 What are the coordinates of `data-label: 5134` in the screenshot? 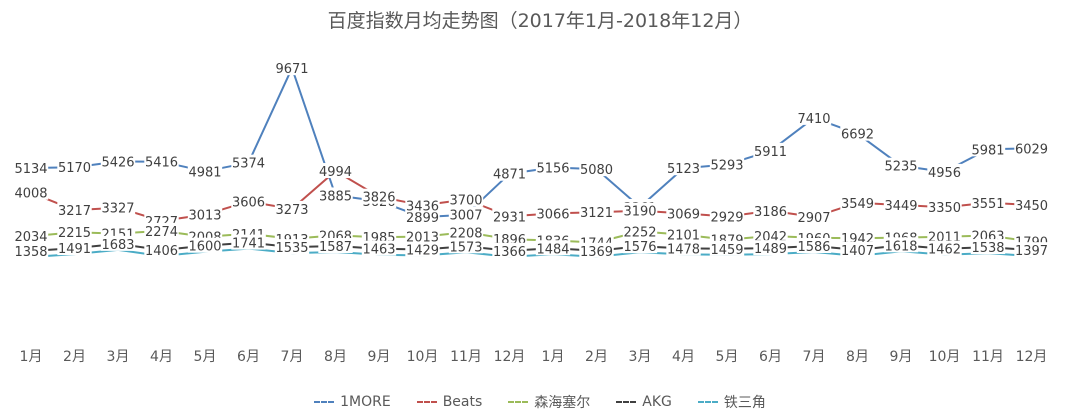 It's located at (30, 169).